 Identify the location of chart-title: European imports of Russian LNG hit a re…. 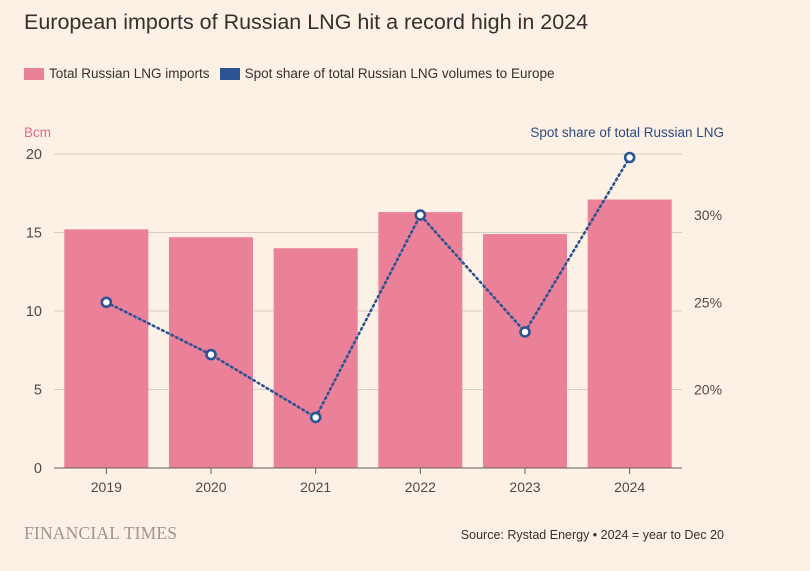
(306, 22).